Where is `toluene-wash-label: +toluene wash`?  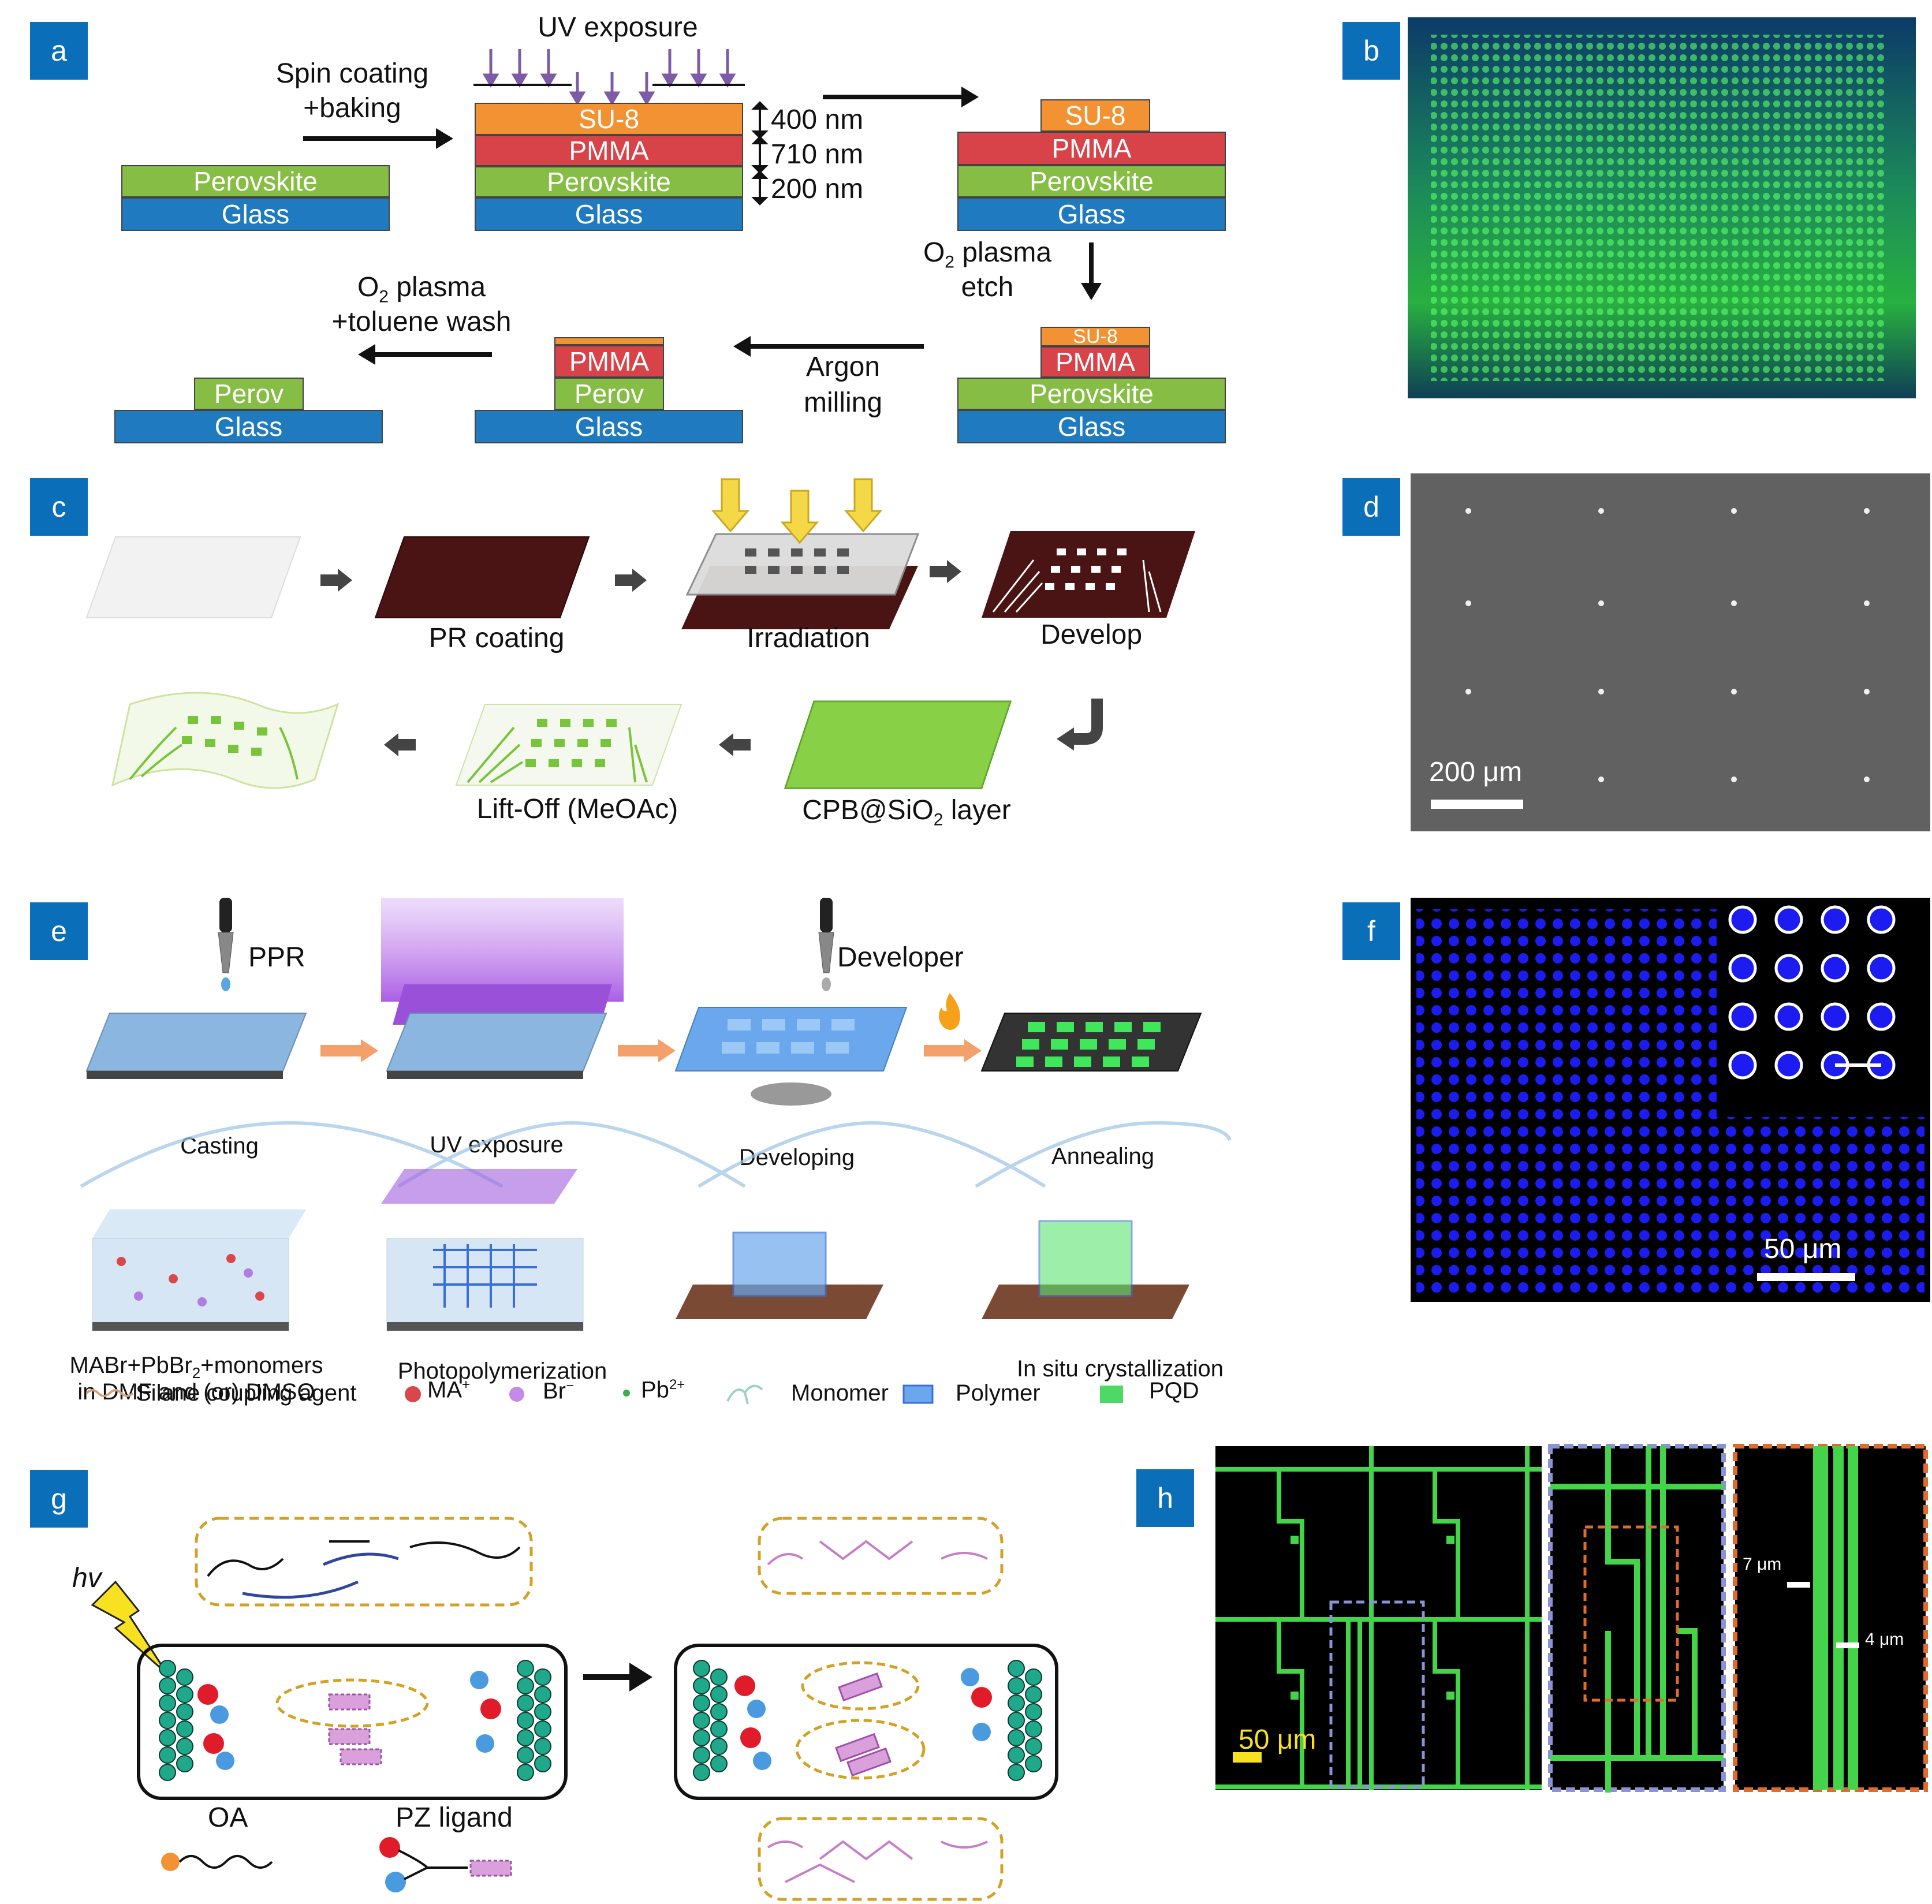 toluene-wash-label: +toluene wash is located at coordinates (421, 322).